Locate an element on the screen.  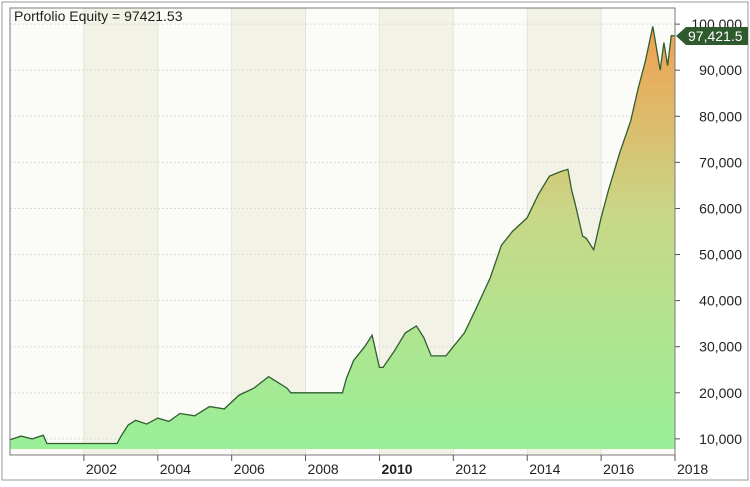
x-tick-label: 2014 is located at coordinates (544, 469).